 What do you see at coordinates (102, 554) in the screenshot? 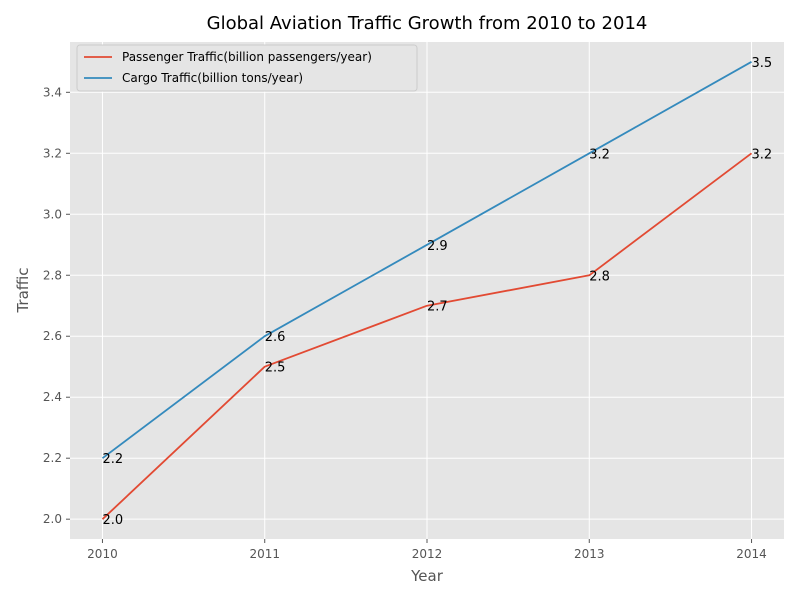
I see `x-tick-label: 2010` at bounding box center [102, 554].